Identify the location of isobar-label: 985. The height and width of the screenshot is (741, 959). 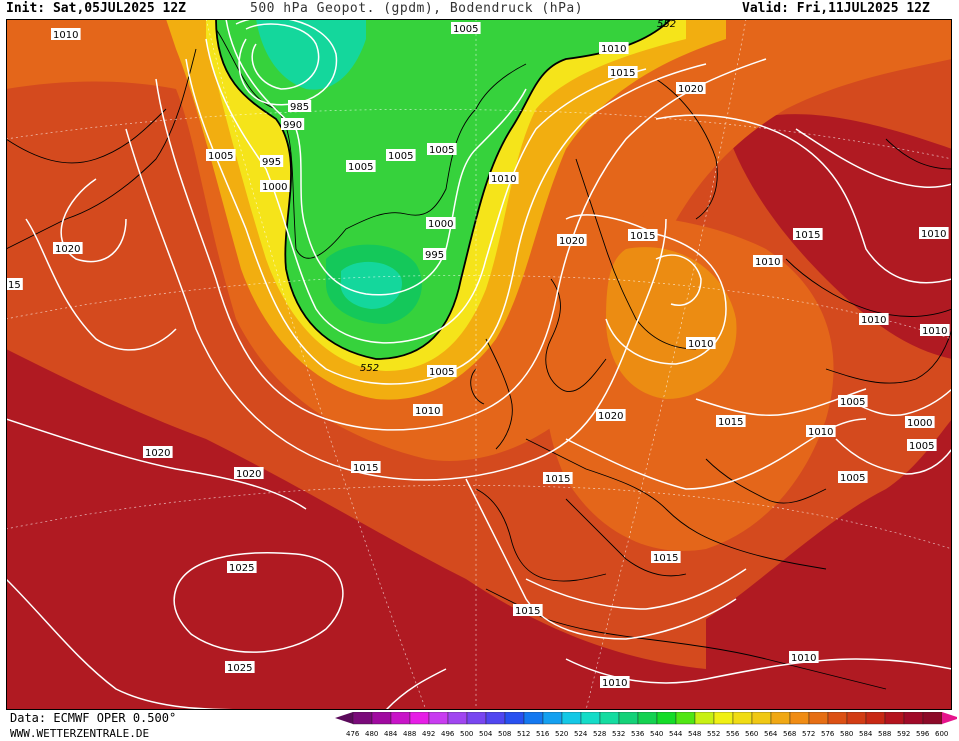
(300, 106).